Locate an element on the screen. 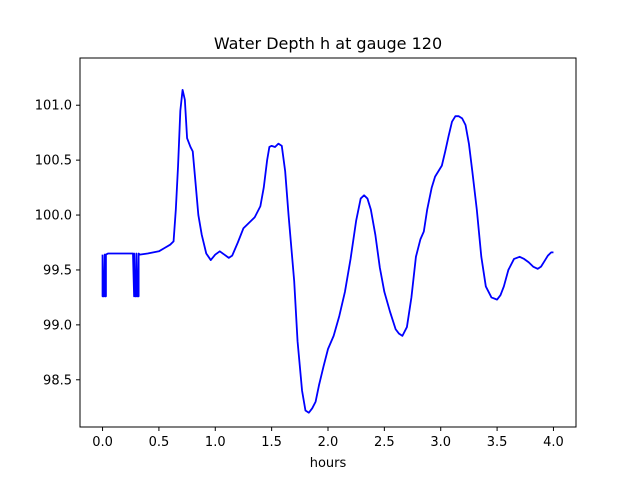 This screenshot has width=640, height=480. y-tick-label: 98.5 is located at coordinates (57, 380).